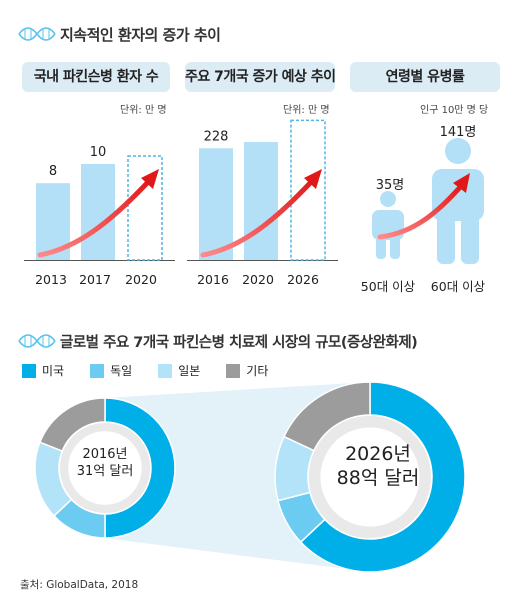 This screenshot has height=604, width=521. What do you see at coordinates (258, 279) in the screenshot?
I see `x-tick-2020-g7: 2020` at bounding box center [258, 279].